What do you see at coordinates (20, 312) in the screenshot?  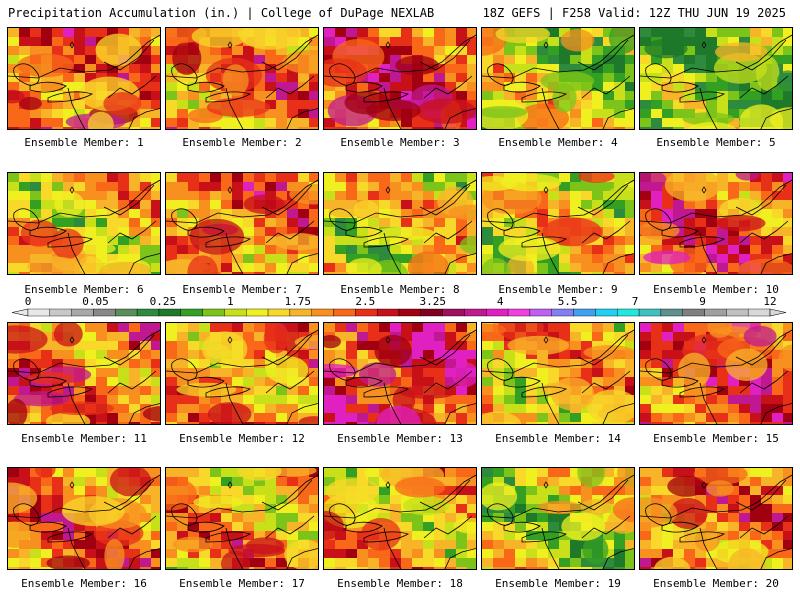 I see `colorbar-min-arrow` at bounding box center [20, 312].